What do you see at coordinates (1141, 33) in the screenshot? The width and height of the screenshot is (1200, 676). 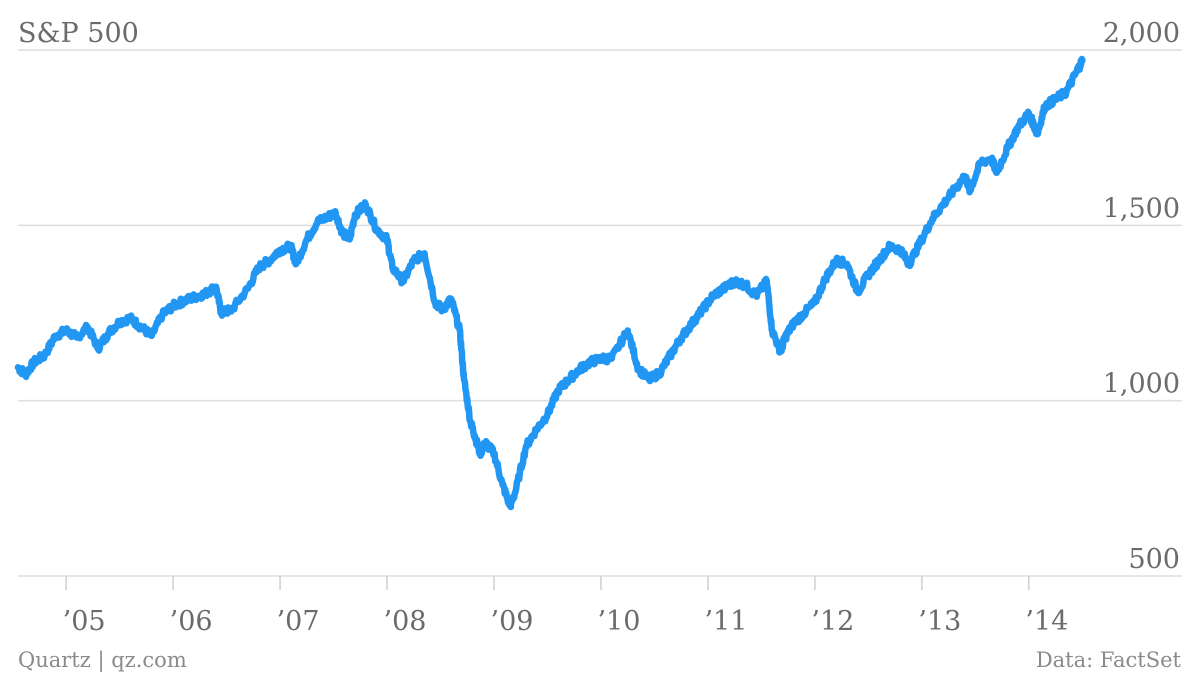 I see `y-tick-label-2000: 2,000` at bounding box center [1141, 33].